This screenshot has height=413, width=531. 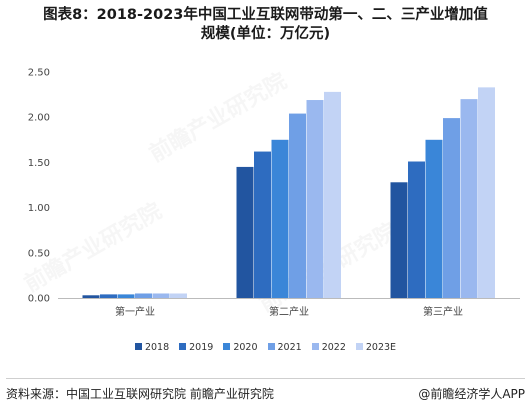 What do you see at coordinates (39, 253) in the screenshot?
I see `y-tick-label: 0.50` at bounding box center [39, 253].